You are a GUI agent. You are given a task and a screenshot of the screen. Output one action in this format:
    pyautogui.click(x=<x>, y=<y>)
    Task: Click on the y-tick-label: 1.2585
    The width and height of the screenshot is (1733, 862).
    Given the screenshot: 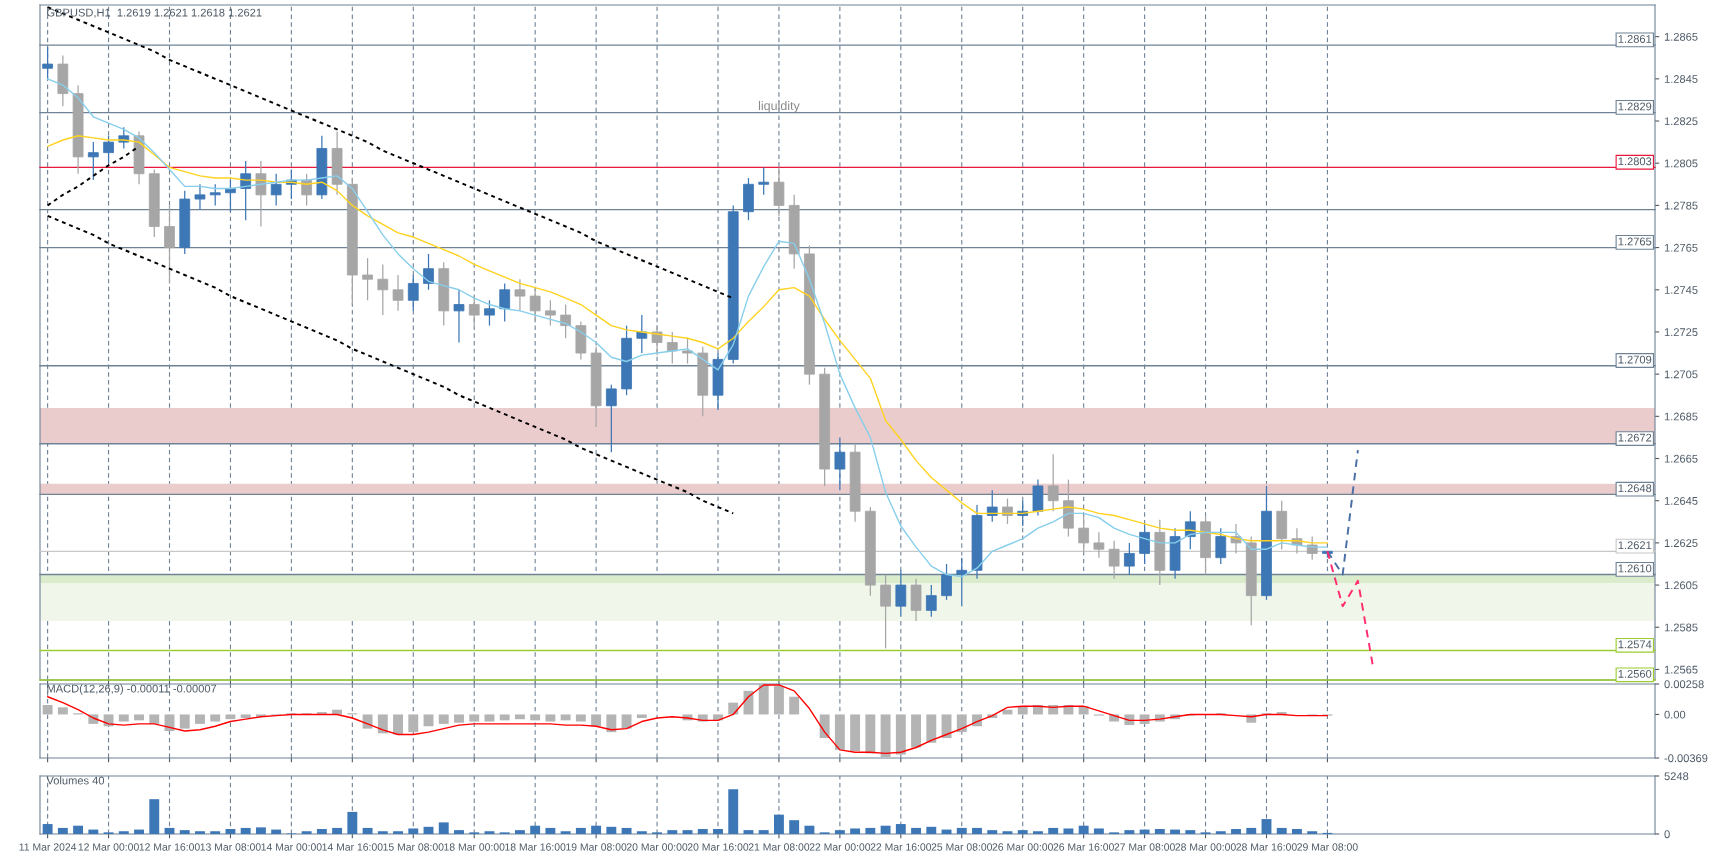 What is the action you would take?
    pyautogui.click(x=1681, y=627)
    